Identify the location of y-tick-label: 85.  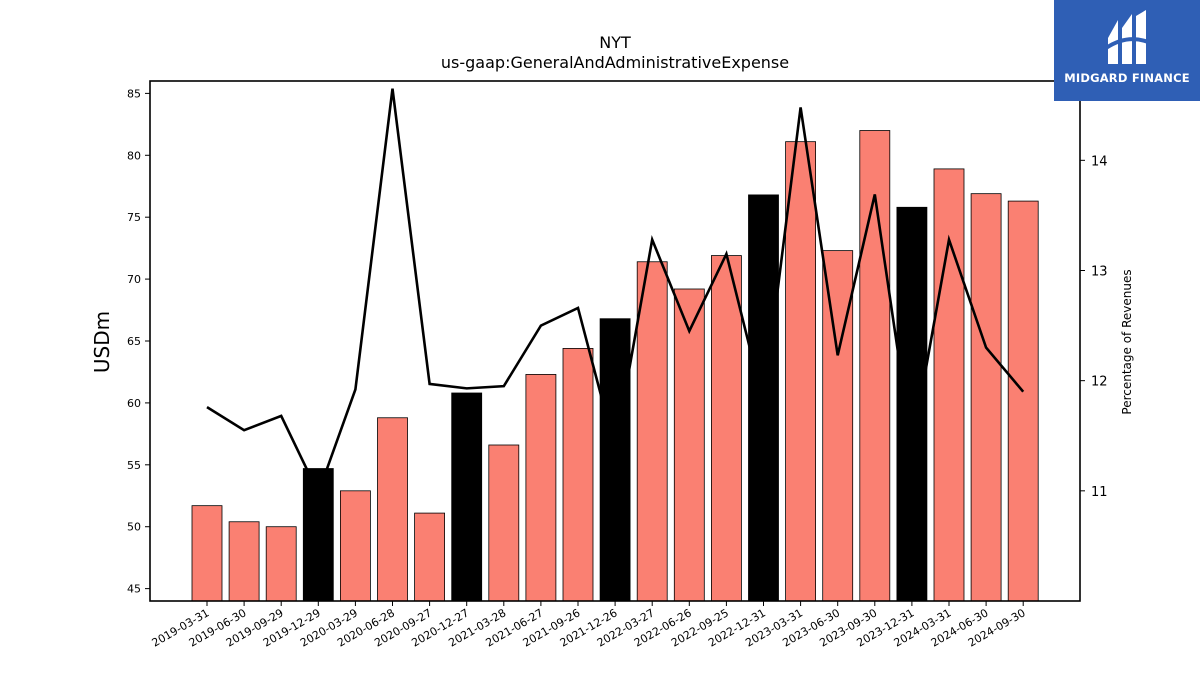
(134, 93).